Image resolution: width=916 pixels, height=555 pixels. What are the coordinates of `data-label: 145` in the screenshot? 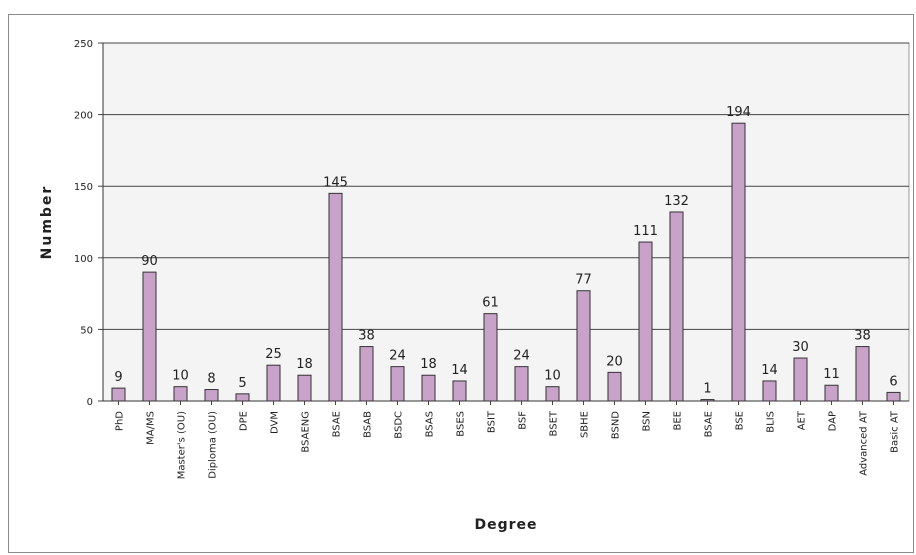 It's located at (335, 182).